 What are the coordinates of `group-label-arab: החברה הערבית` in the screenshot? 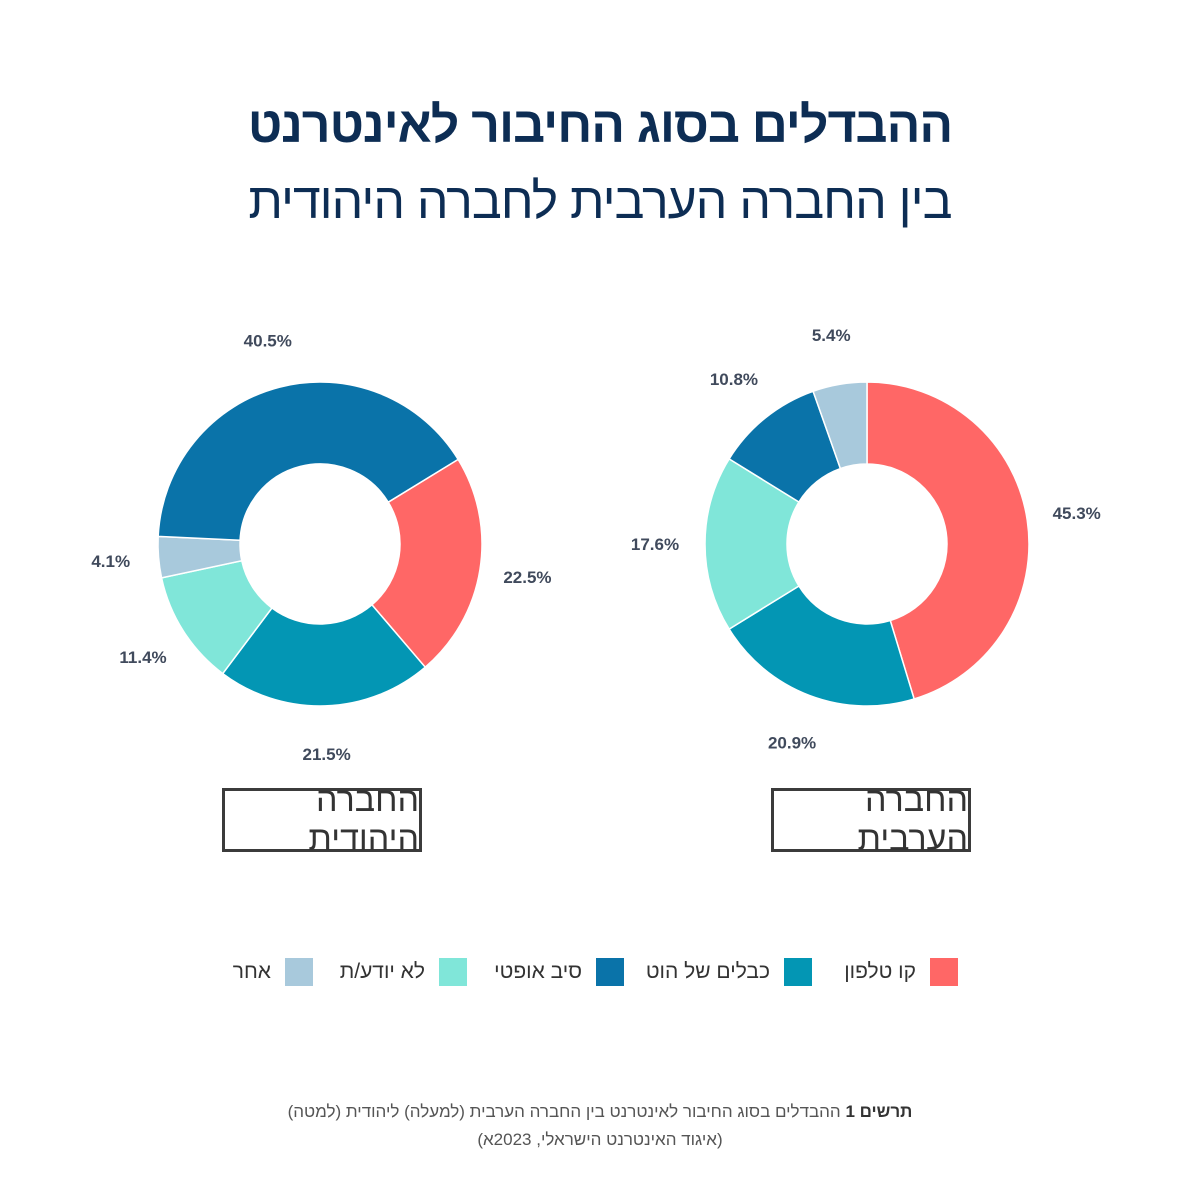 It's located at (871, 819).